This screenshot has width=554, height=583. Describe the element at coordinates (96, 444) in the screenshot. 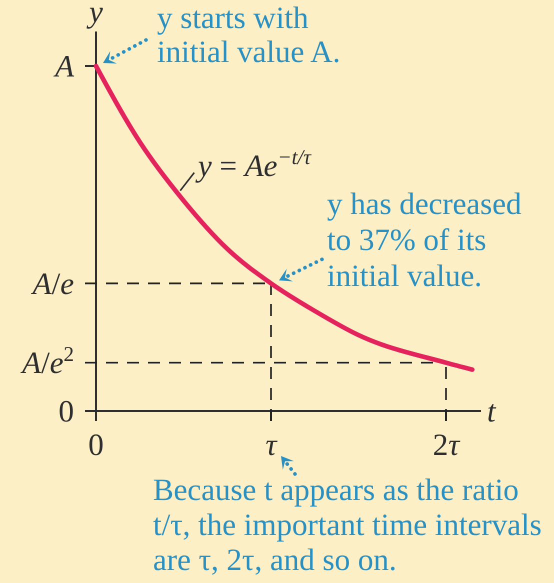

I see `x-tick-label: 0` at that location.